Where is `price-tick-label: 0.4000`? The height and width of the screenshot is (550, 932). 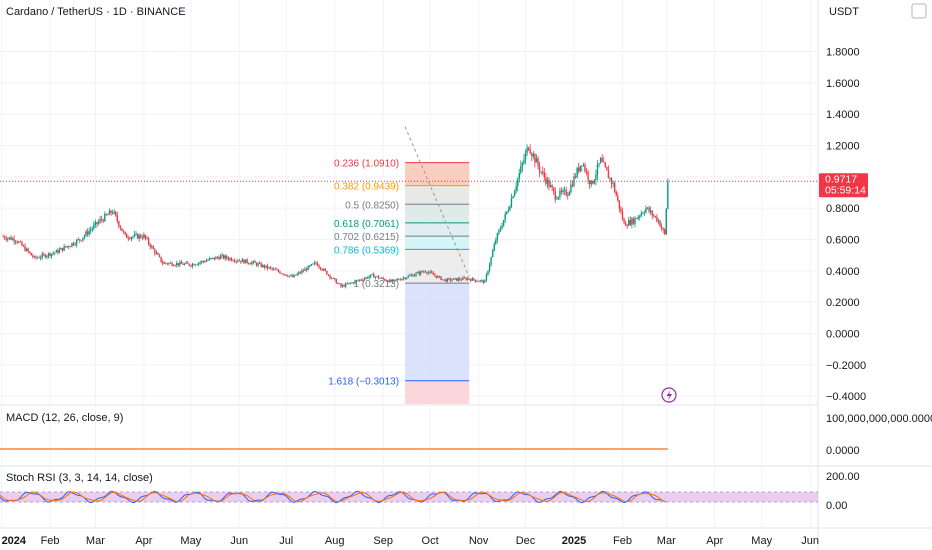
price-tick-label: 0.4000 is located at coordinates (843, 272).